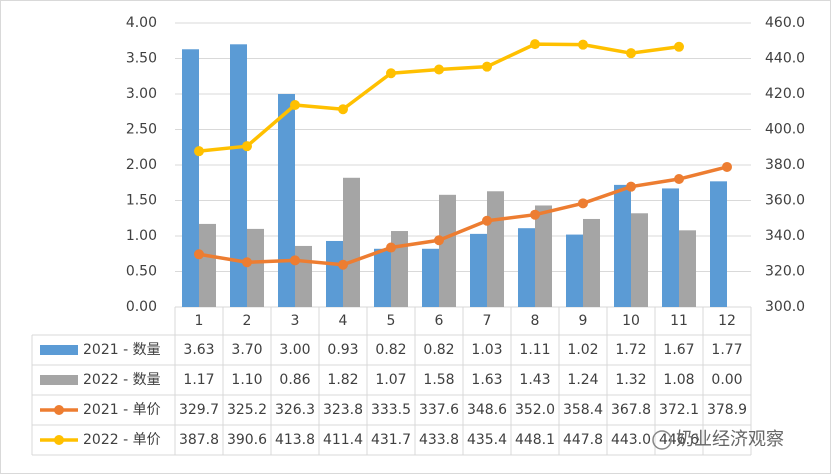 This screenshot has height=474, width=831. What do you see at coordinates (343, 410) in the screenshot?
I see `table-cell: 323.8` at bounding box center [343, 410].